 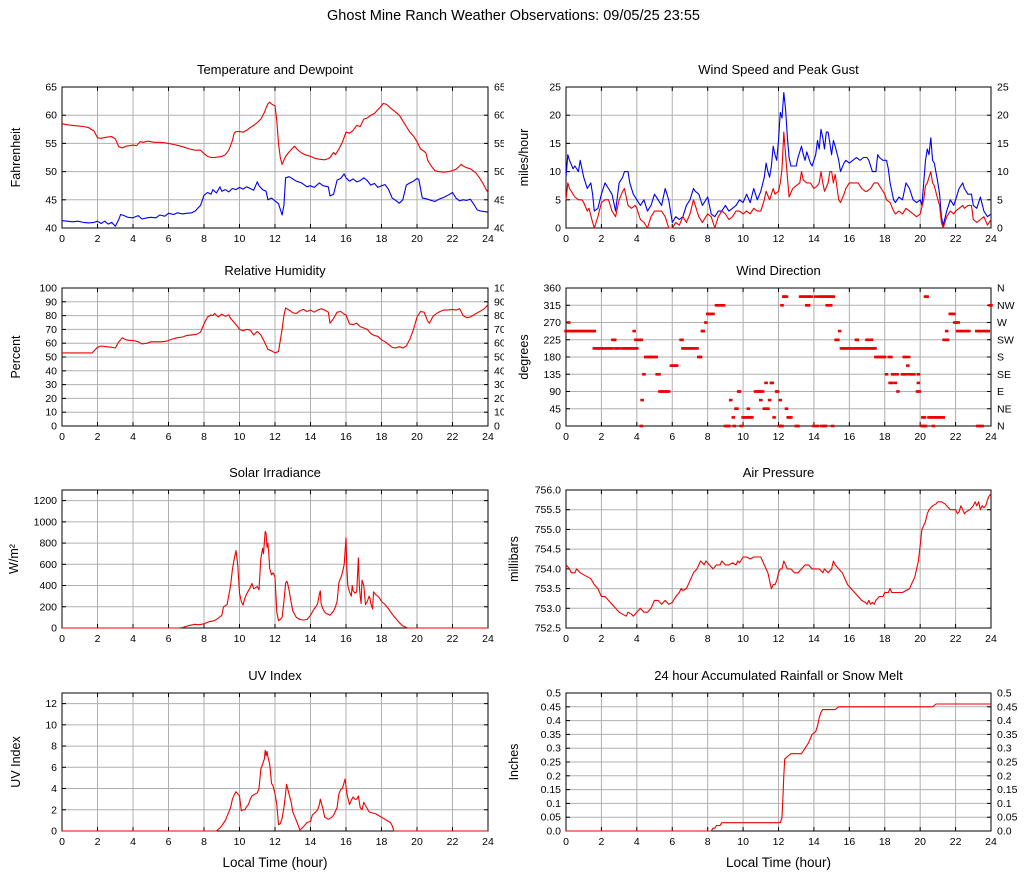 What do you see at coordinates (51, 344) in the screenshot?
I see `y-tick-label: 60` at bounding box center [51, 344].